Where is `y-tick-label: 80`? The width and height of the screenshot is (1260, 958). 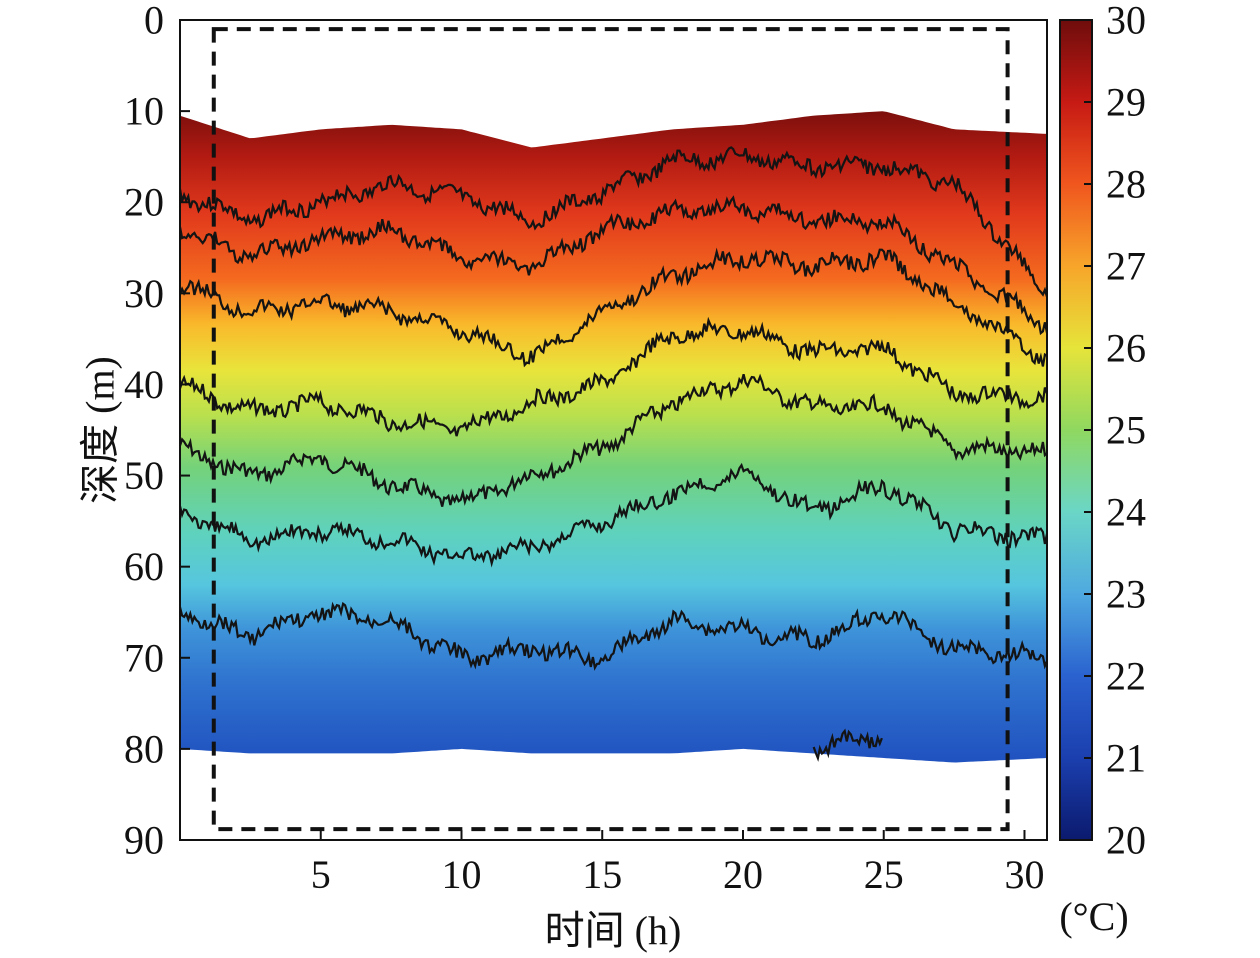 y-tick-label: 80 is located at coordinates (144, 748).